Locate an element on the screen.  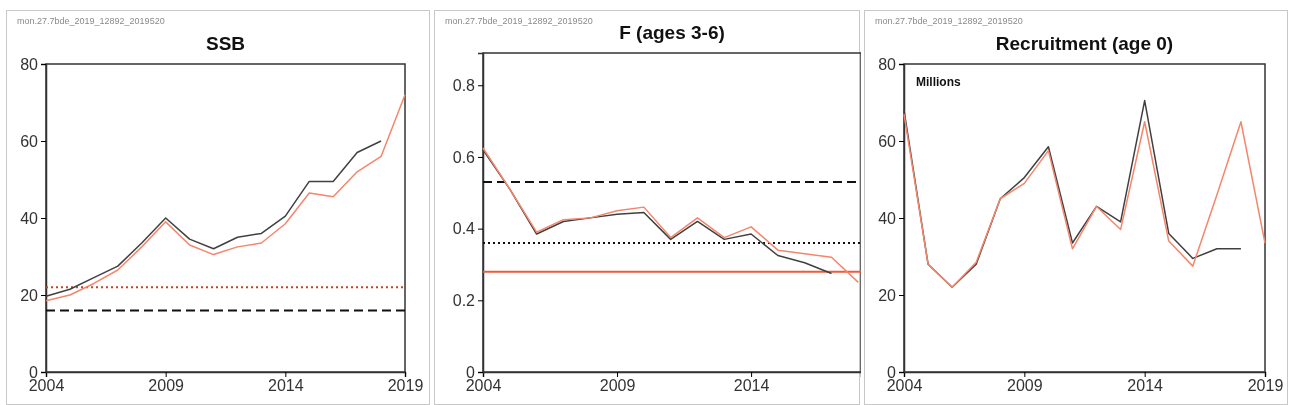
chart-title: SSB is located at coordinates (225, 43).